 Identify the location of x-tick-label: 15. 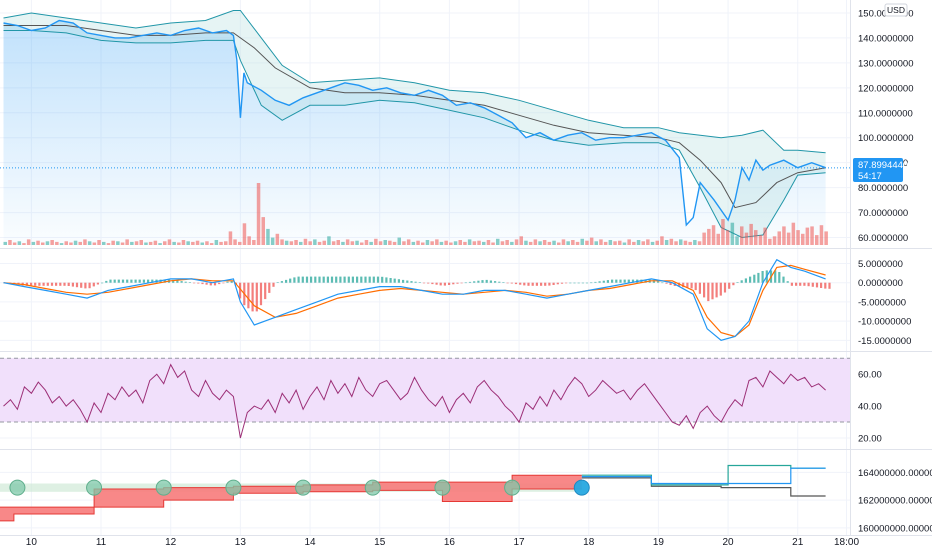
(380, 542).